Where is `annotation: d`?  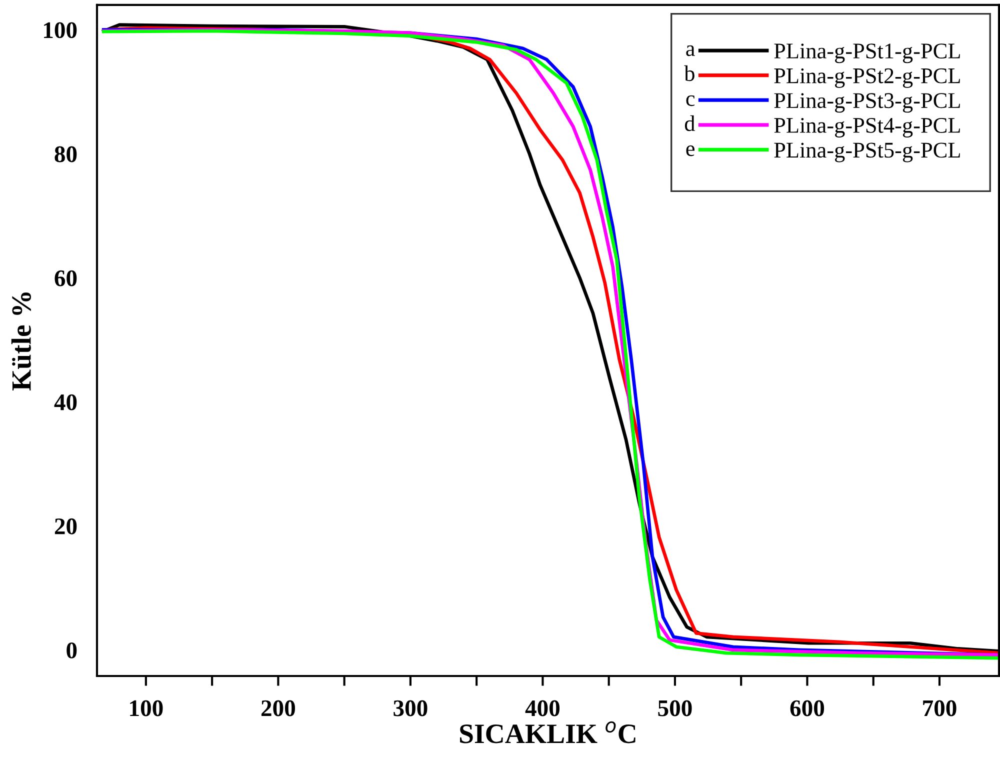 annotation: d is located at coordinates (689, 123).